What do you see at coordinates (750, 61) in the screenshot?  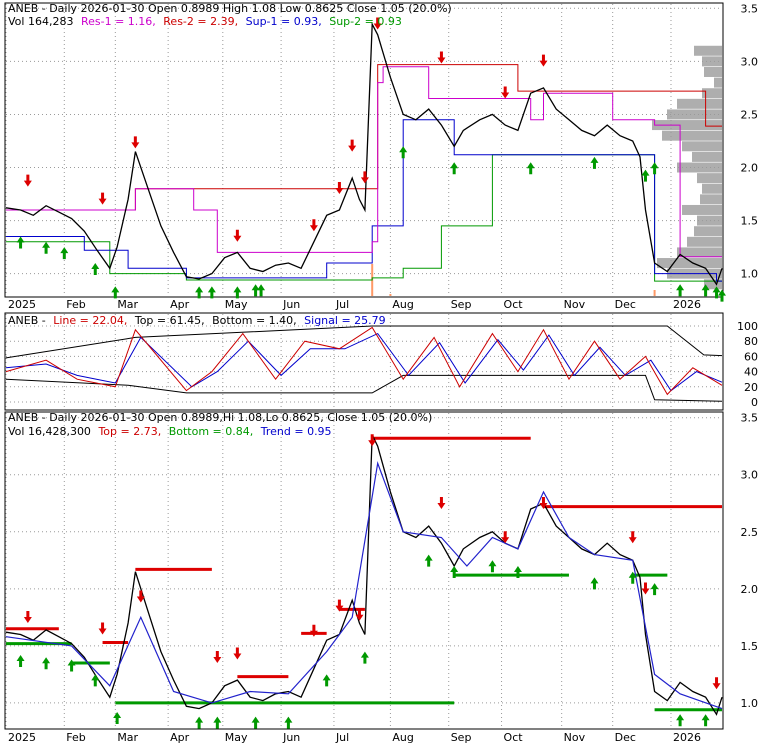 I see `price-tick-label: 3.0` at bounding box center [750, 61].